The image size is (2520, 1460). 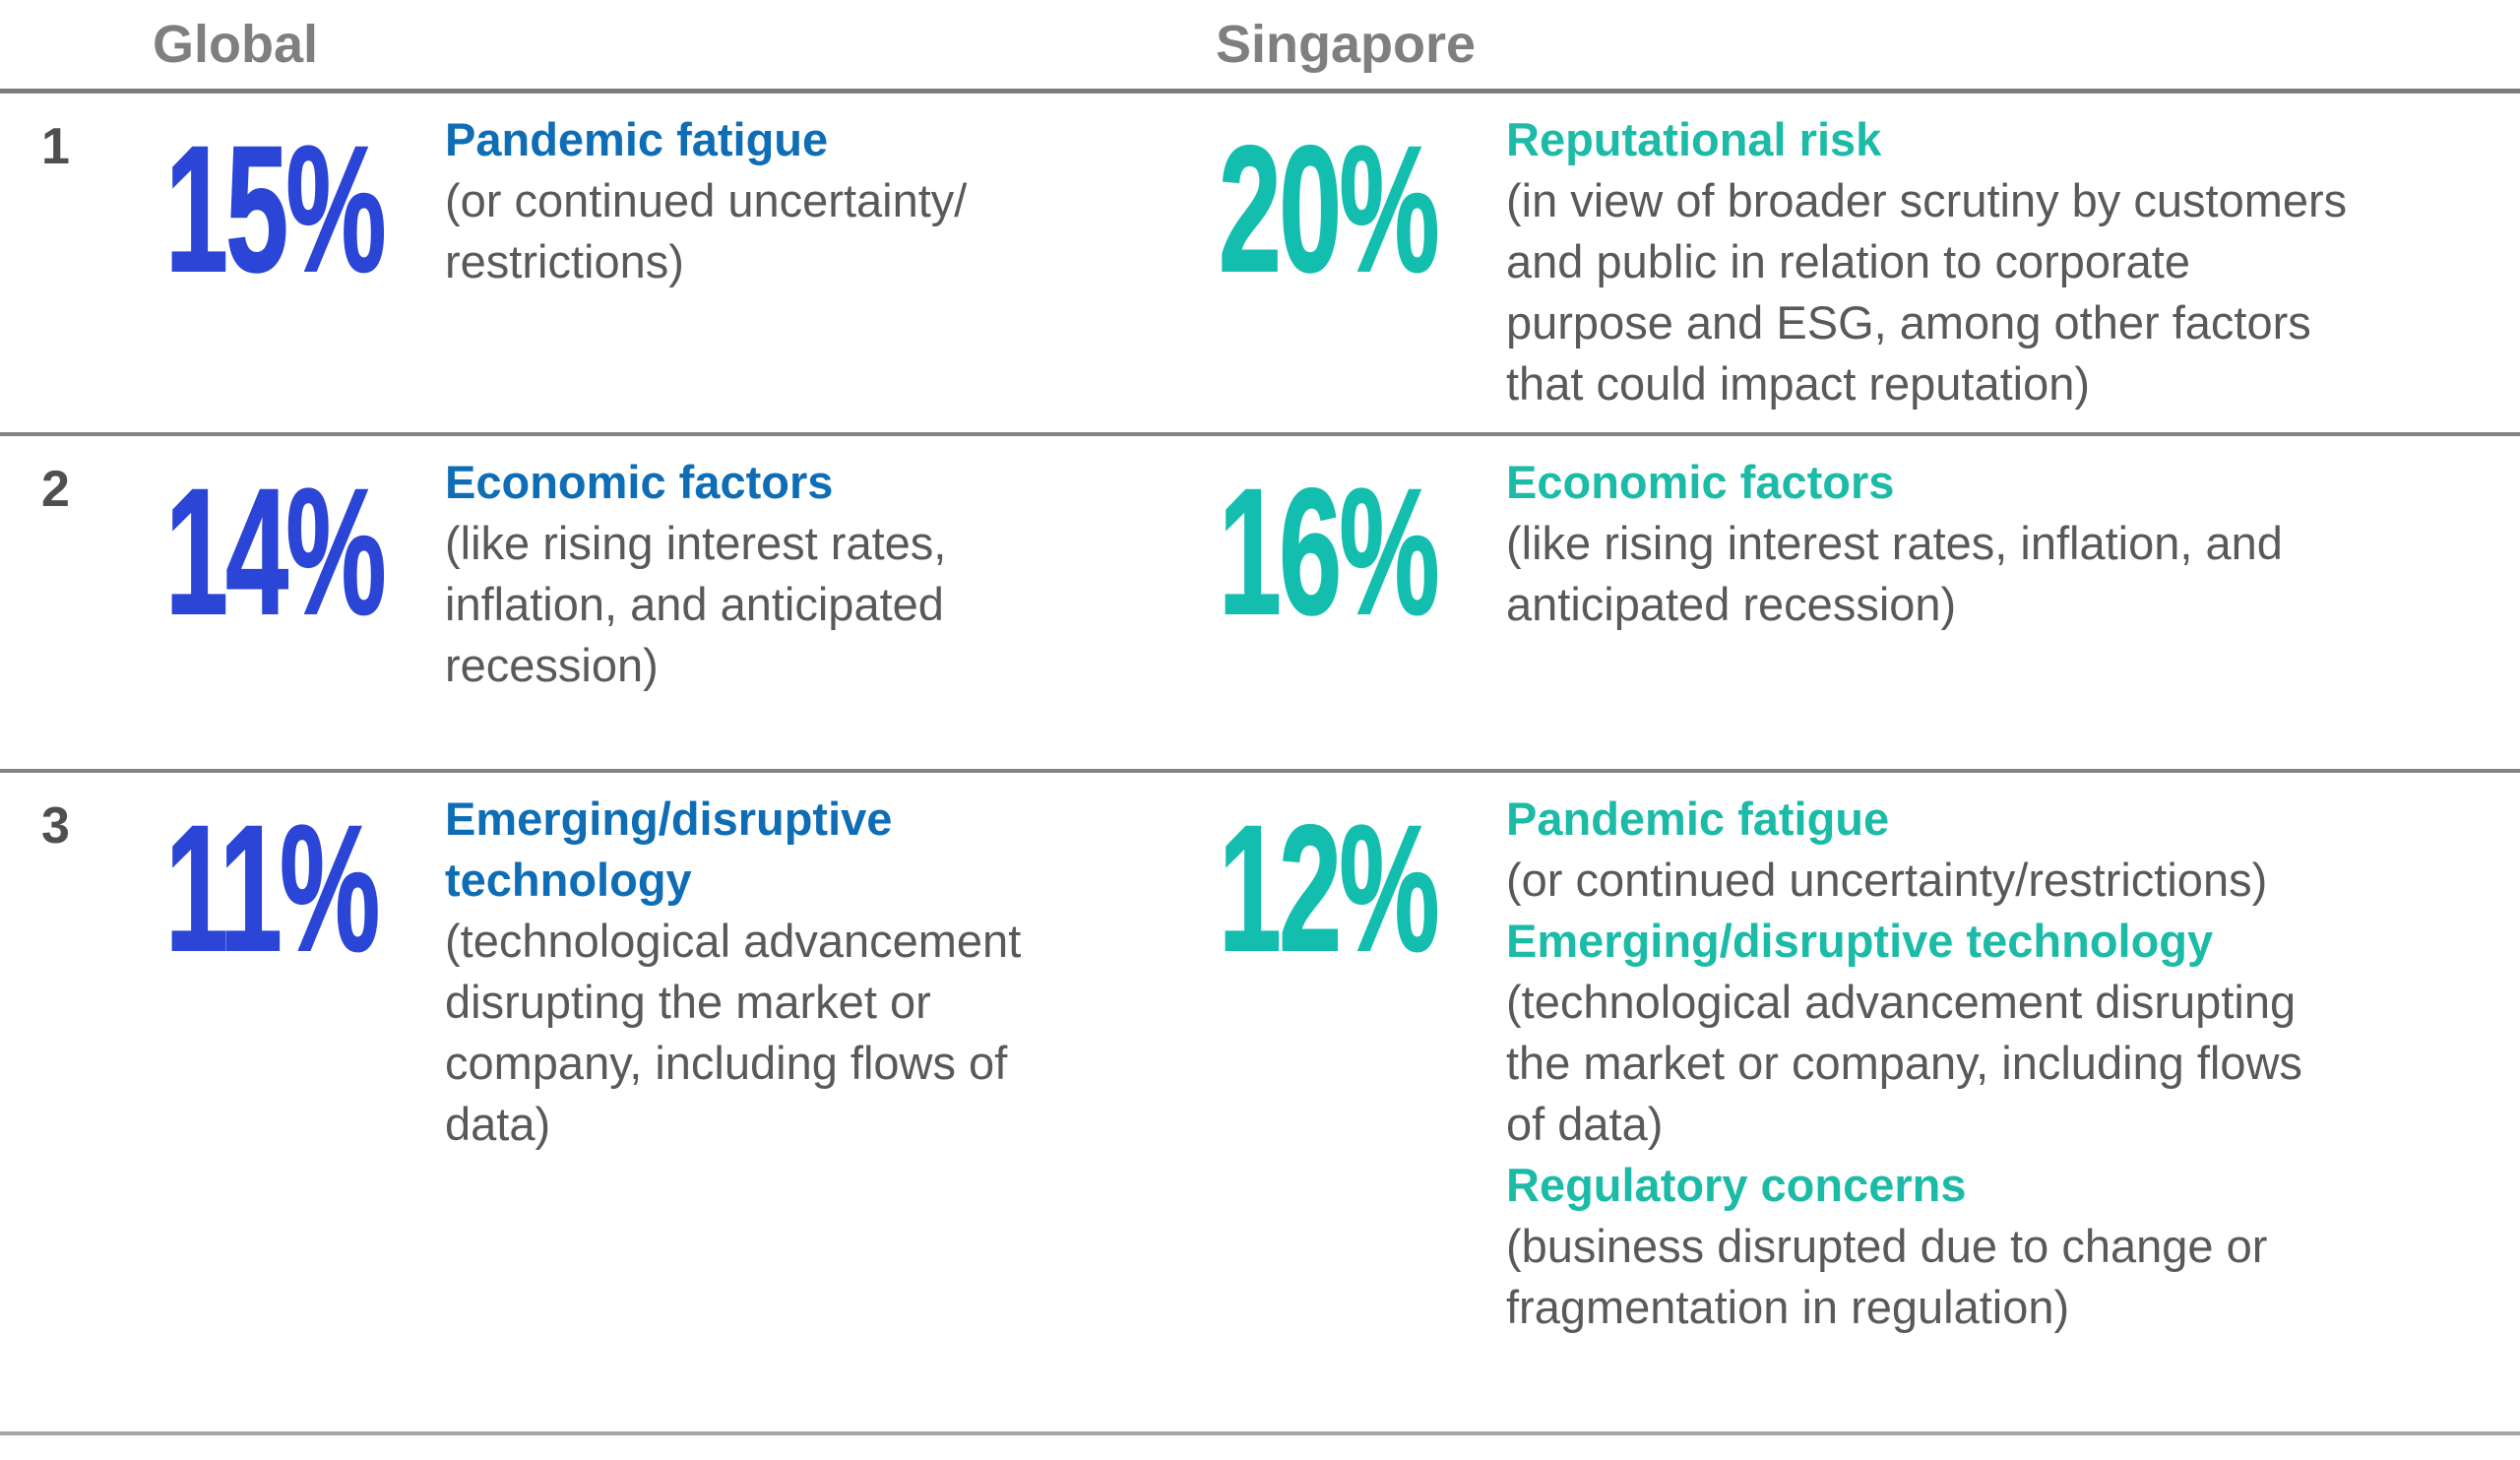 I want to click on singapore-percent-value: 12%, so click(x=1329, y=888).